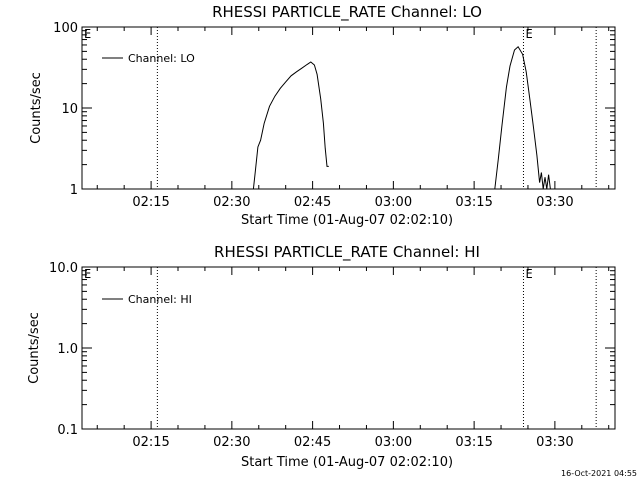  Describe the element at coordinates (347, 462) in the screenshot. I see `panel-hi-xlabel: Start Time (01-Aug-07 02:02:10)` at that location.